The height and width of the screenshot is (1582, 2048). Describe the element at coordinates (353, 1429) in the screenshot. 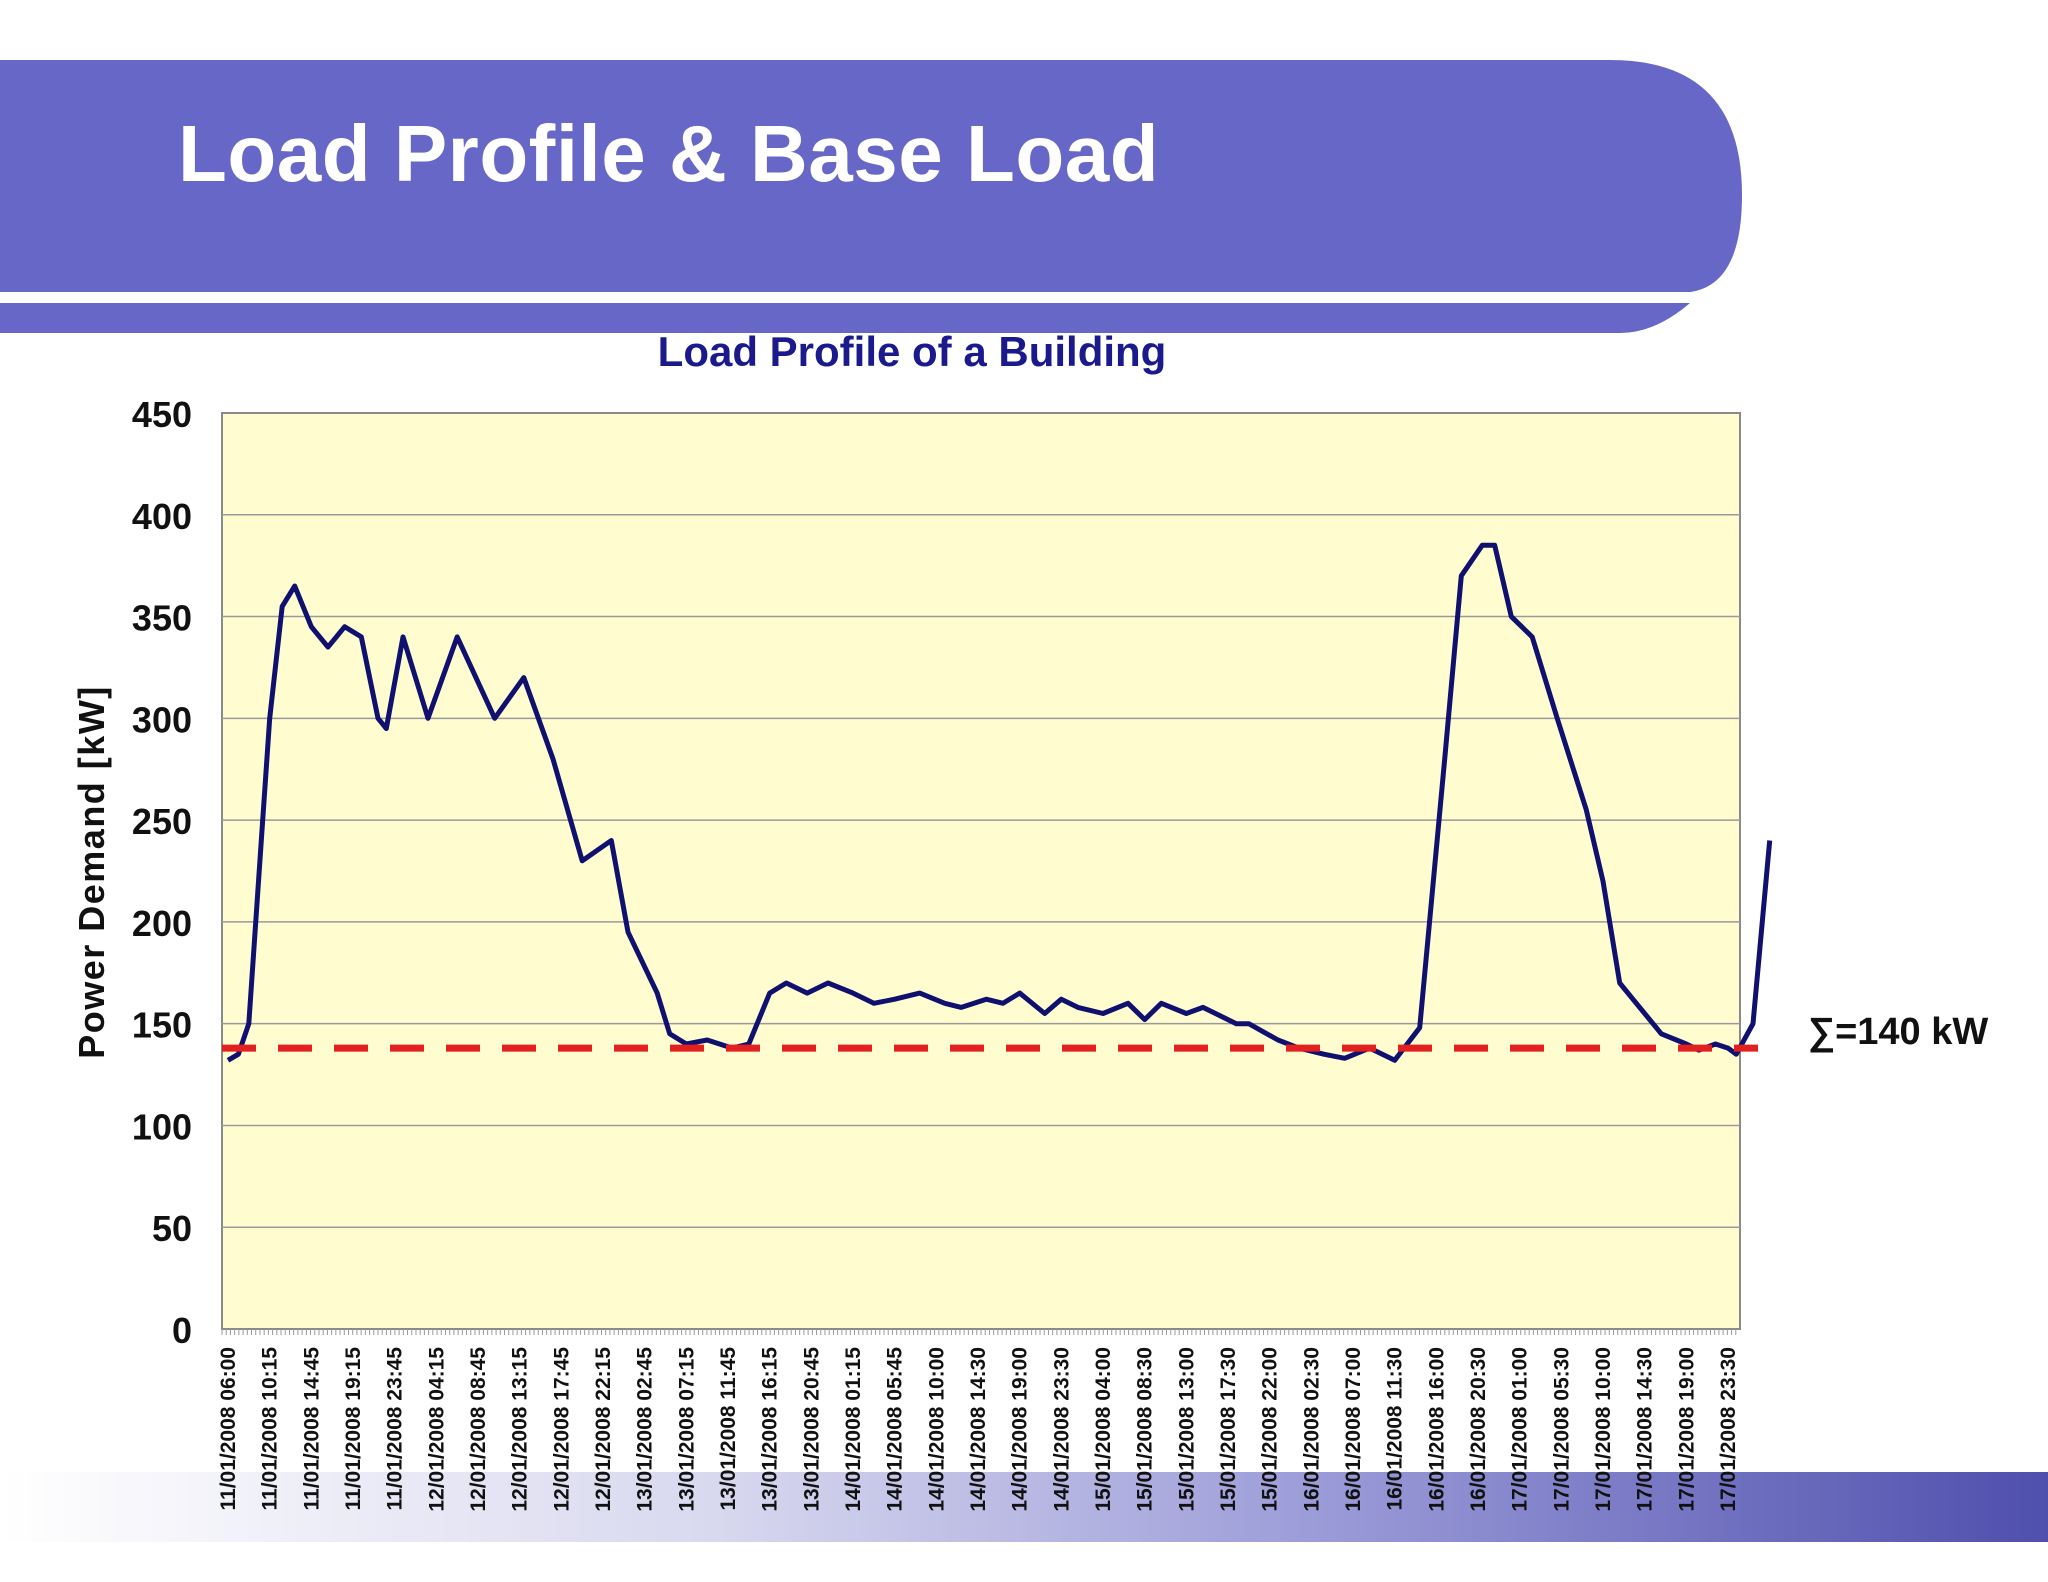

I see `x-tick-label: 11/01/2008 19:15` at that location.